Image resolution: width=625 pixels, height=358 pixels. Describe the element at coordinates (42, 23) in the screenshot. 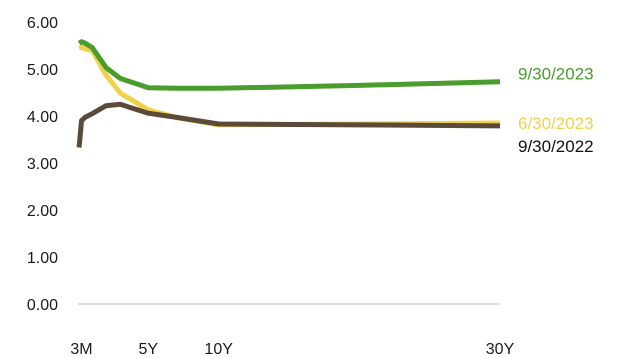

I see `y-tick-label: 6.00` at that location.